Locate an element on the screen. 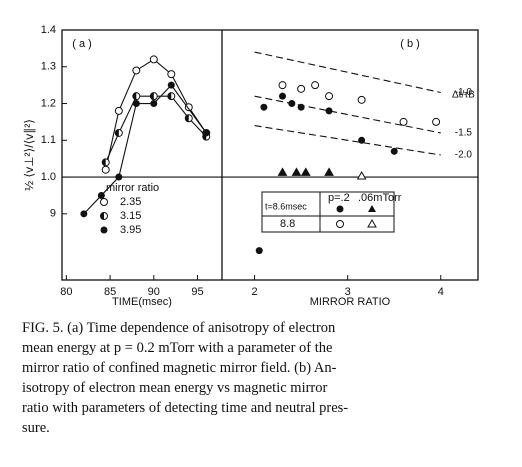 The image size is (522, 467). x-tick-label: 90 is located at coordinates (154, 292).